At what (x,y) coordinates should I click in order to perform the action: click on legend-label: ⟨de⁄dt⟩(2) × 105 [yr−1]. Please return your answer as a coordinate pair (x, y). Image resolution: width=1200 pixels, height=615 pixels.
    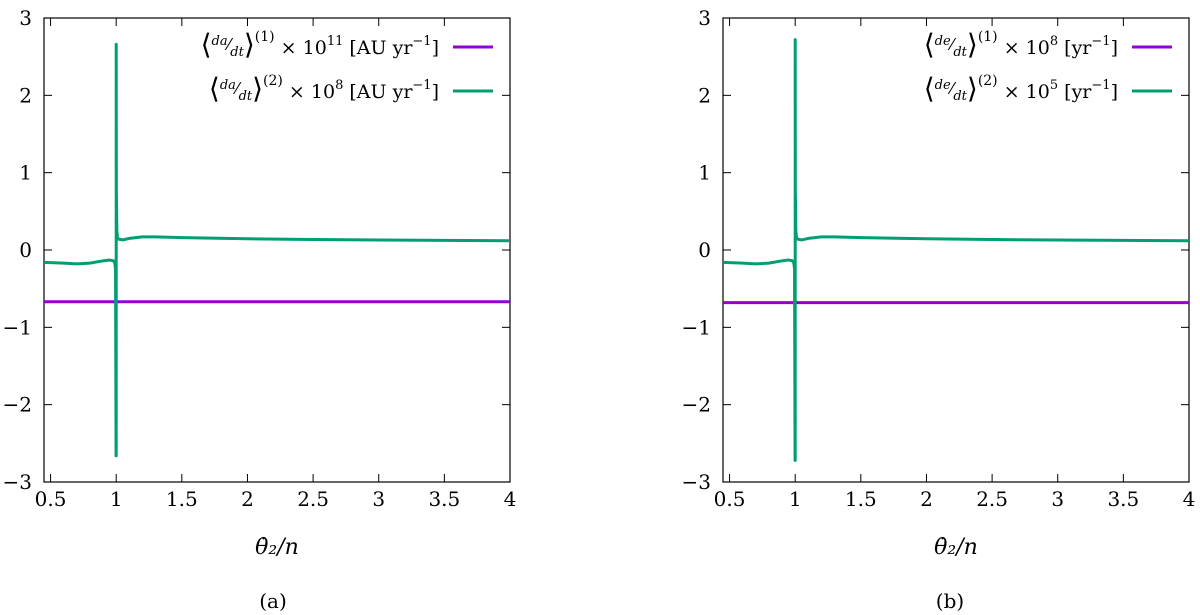
    Looking at the image, I should click on (1021, 88).